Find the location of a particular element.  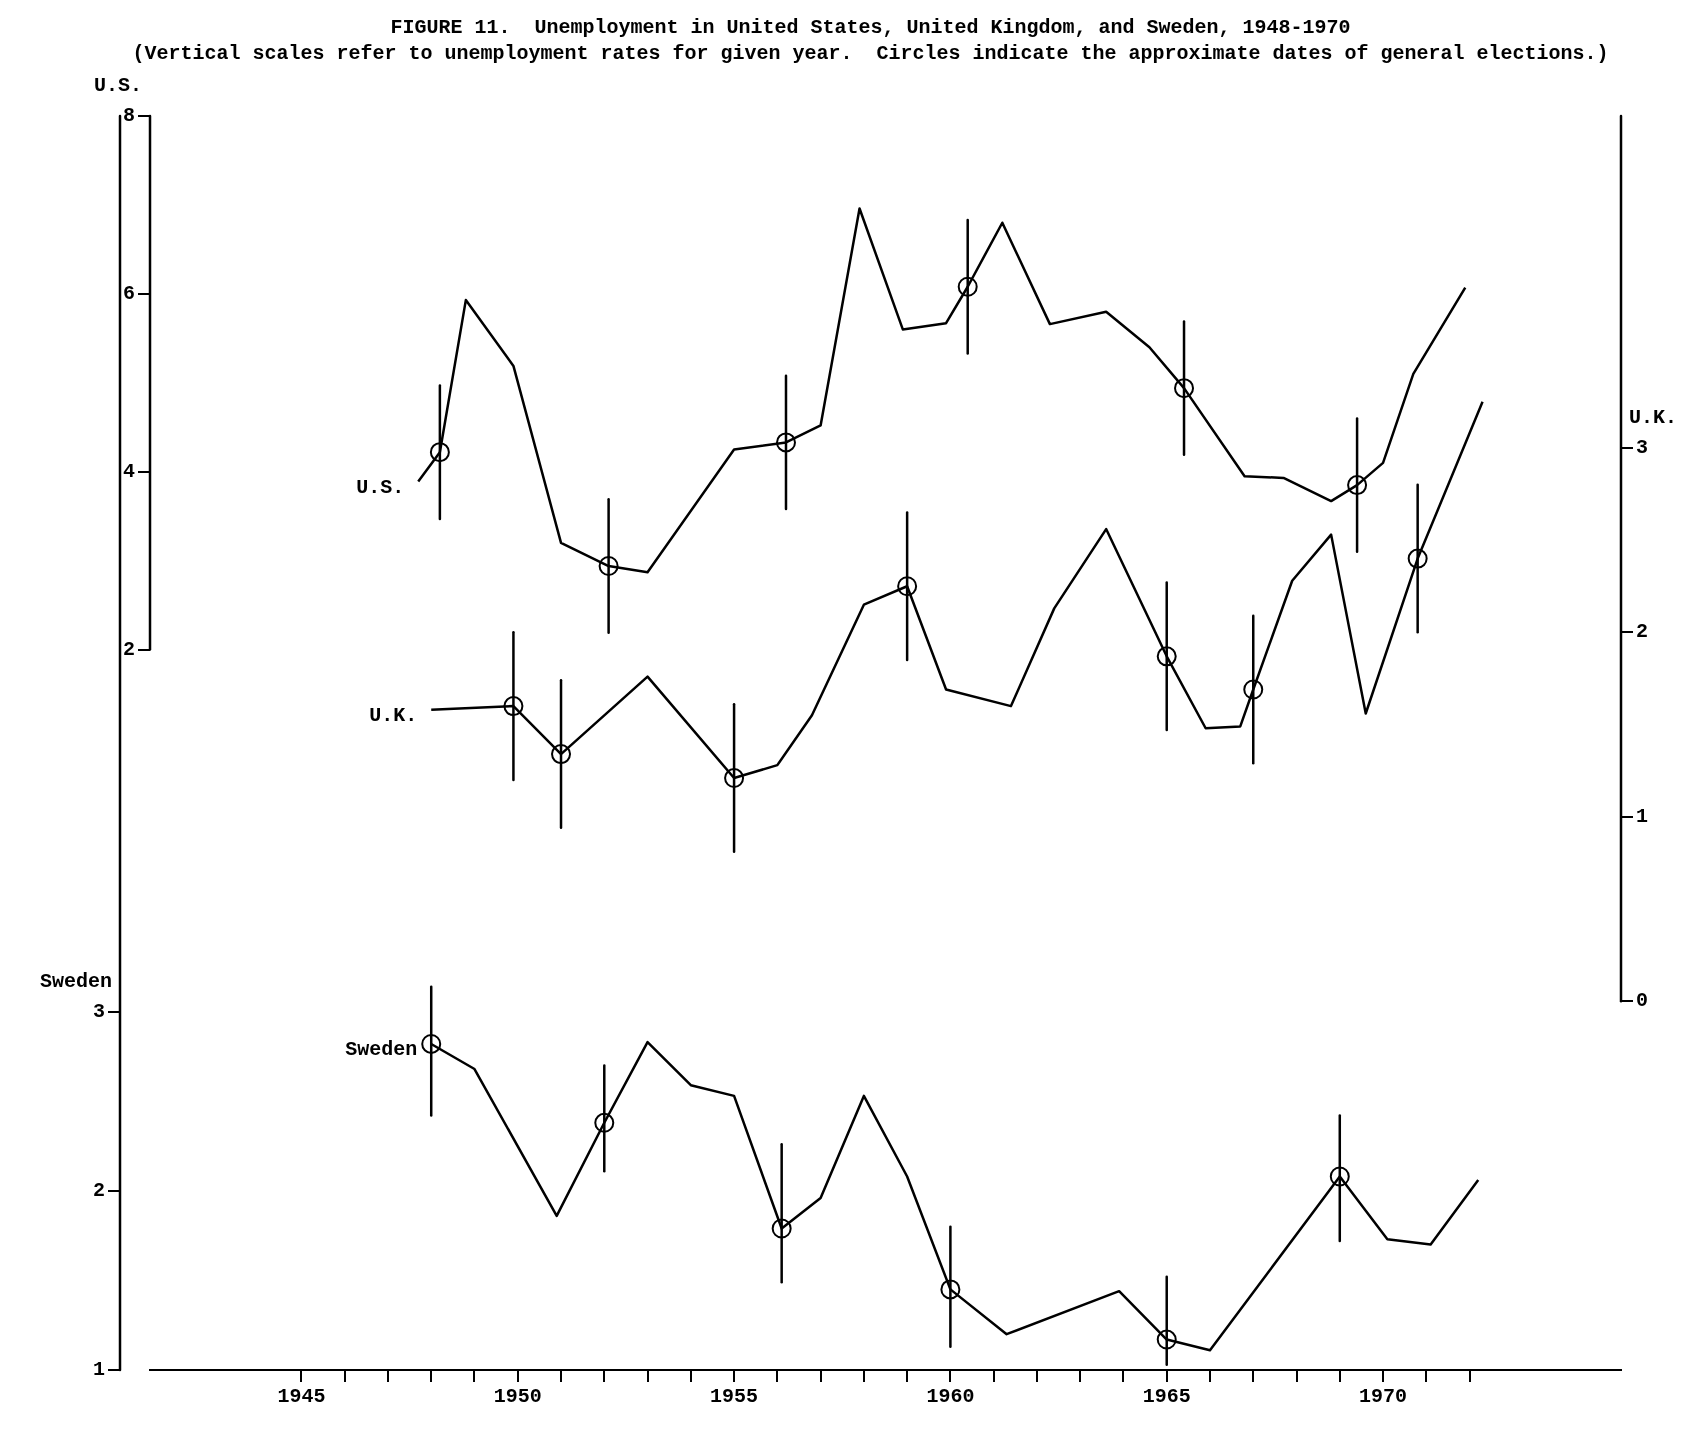

chart-subtitle: (Vertical scales refer to unemployment rates for given year. Circles indicate the approximate dates of general elections.) is located at coordinates (870, 54).